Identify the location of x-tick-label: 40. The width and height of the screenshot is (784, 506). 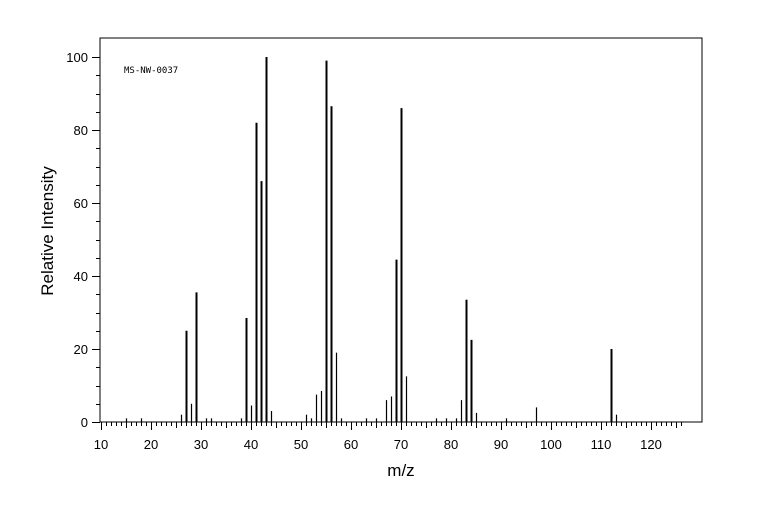
(251, 444).